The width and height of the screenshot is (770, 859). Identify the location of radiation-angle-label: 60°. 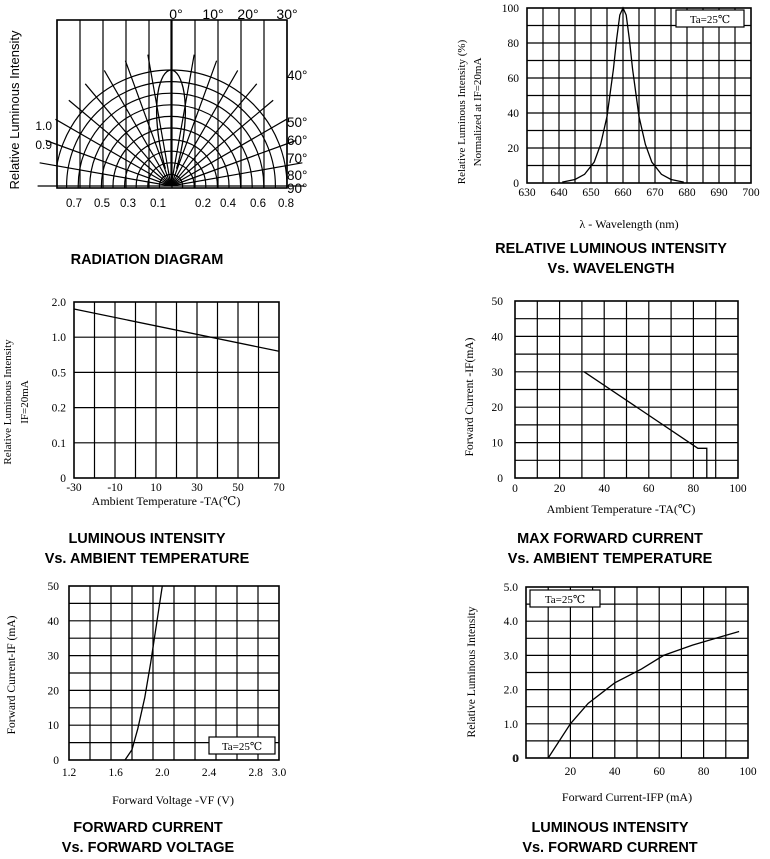
(297, 140).